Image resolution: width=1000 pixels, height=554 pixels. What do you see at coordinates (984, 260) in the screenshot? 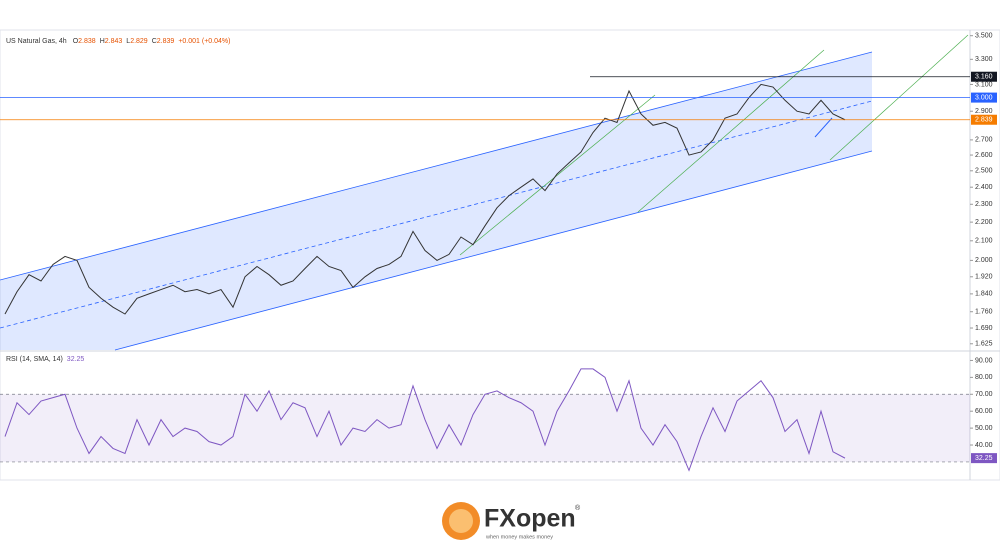
I see `y-tick-label: 2.000` at bounding box center [984, 260].